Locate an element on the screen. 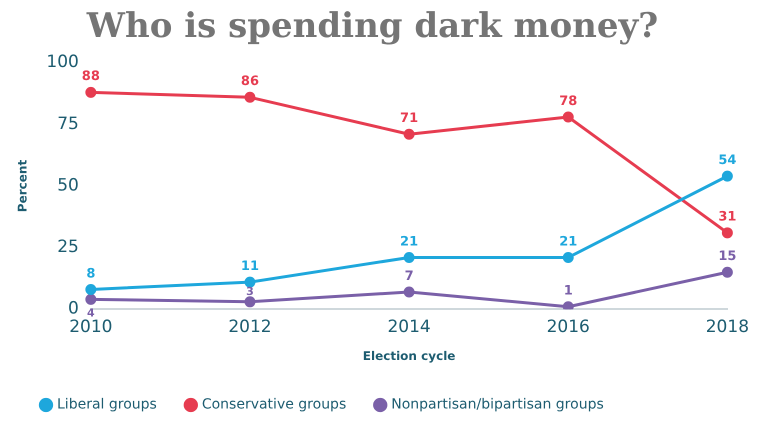 Image resolution: width=765 pixels, height=430 pixels. chart-title: Who is spending dark money? is located at coordinates (372, 26).